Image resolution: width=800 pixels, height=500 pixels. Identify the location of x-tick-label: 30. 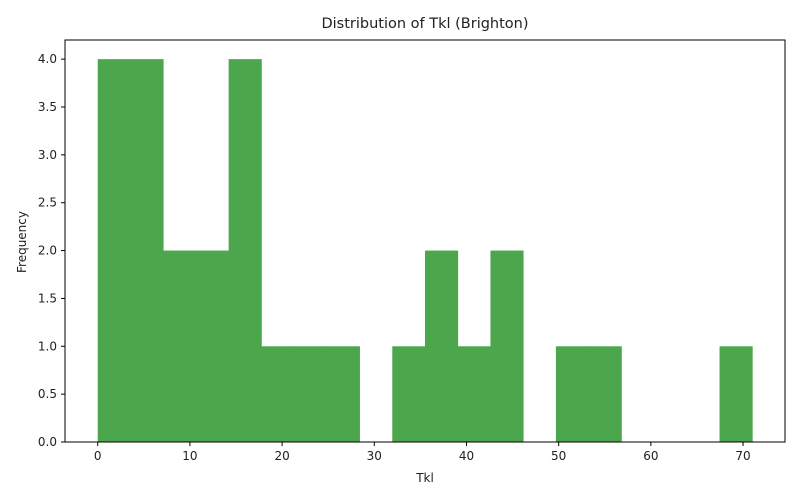
(374, 456).